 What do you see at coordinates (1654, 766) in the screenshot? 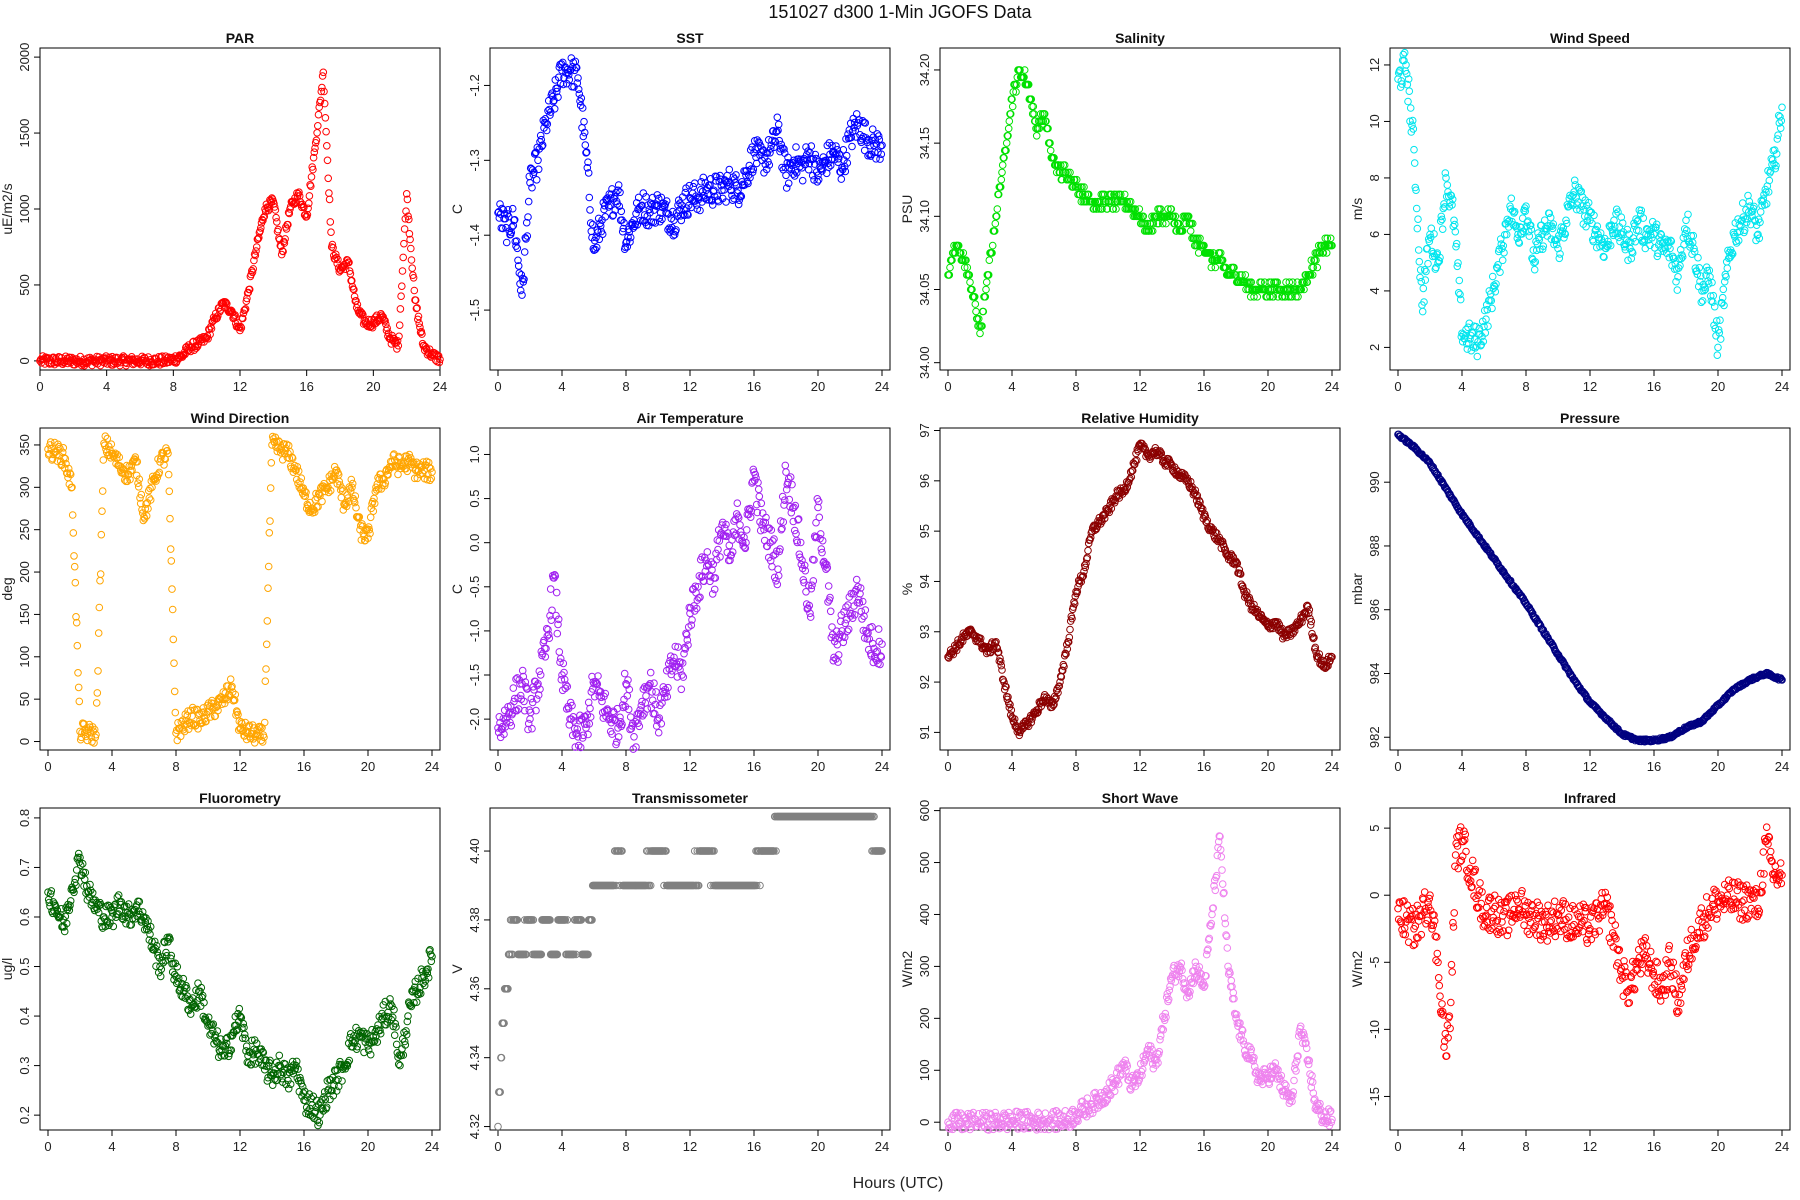
I see `x-tick-label: 16` at bounding box center [1654, 766].